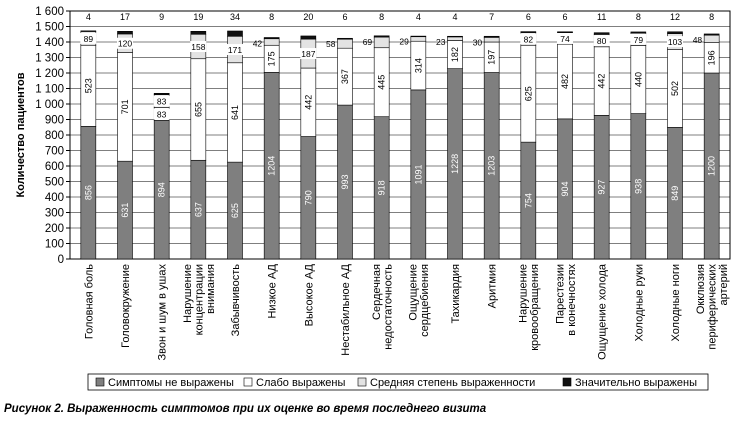 This screenshot has height=421, width=742. I want to click on category-label: Низкое АД, so click(273, 290).